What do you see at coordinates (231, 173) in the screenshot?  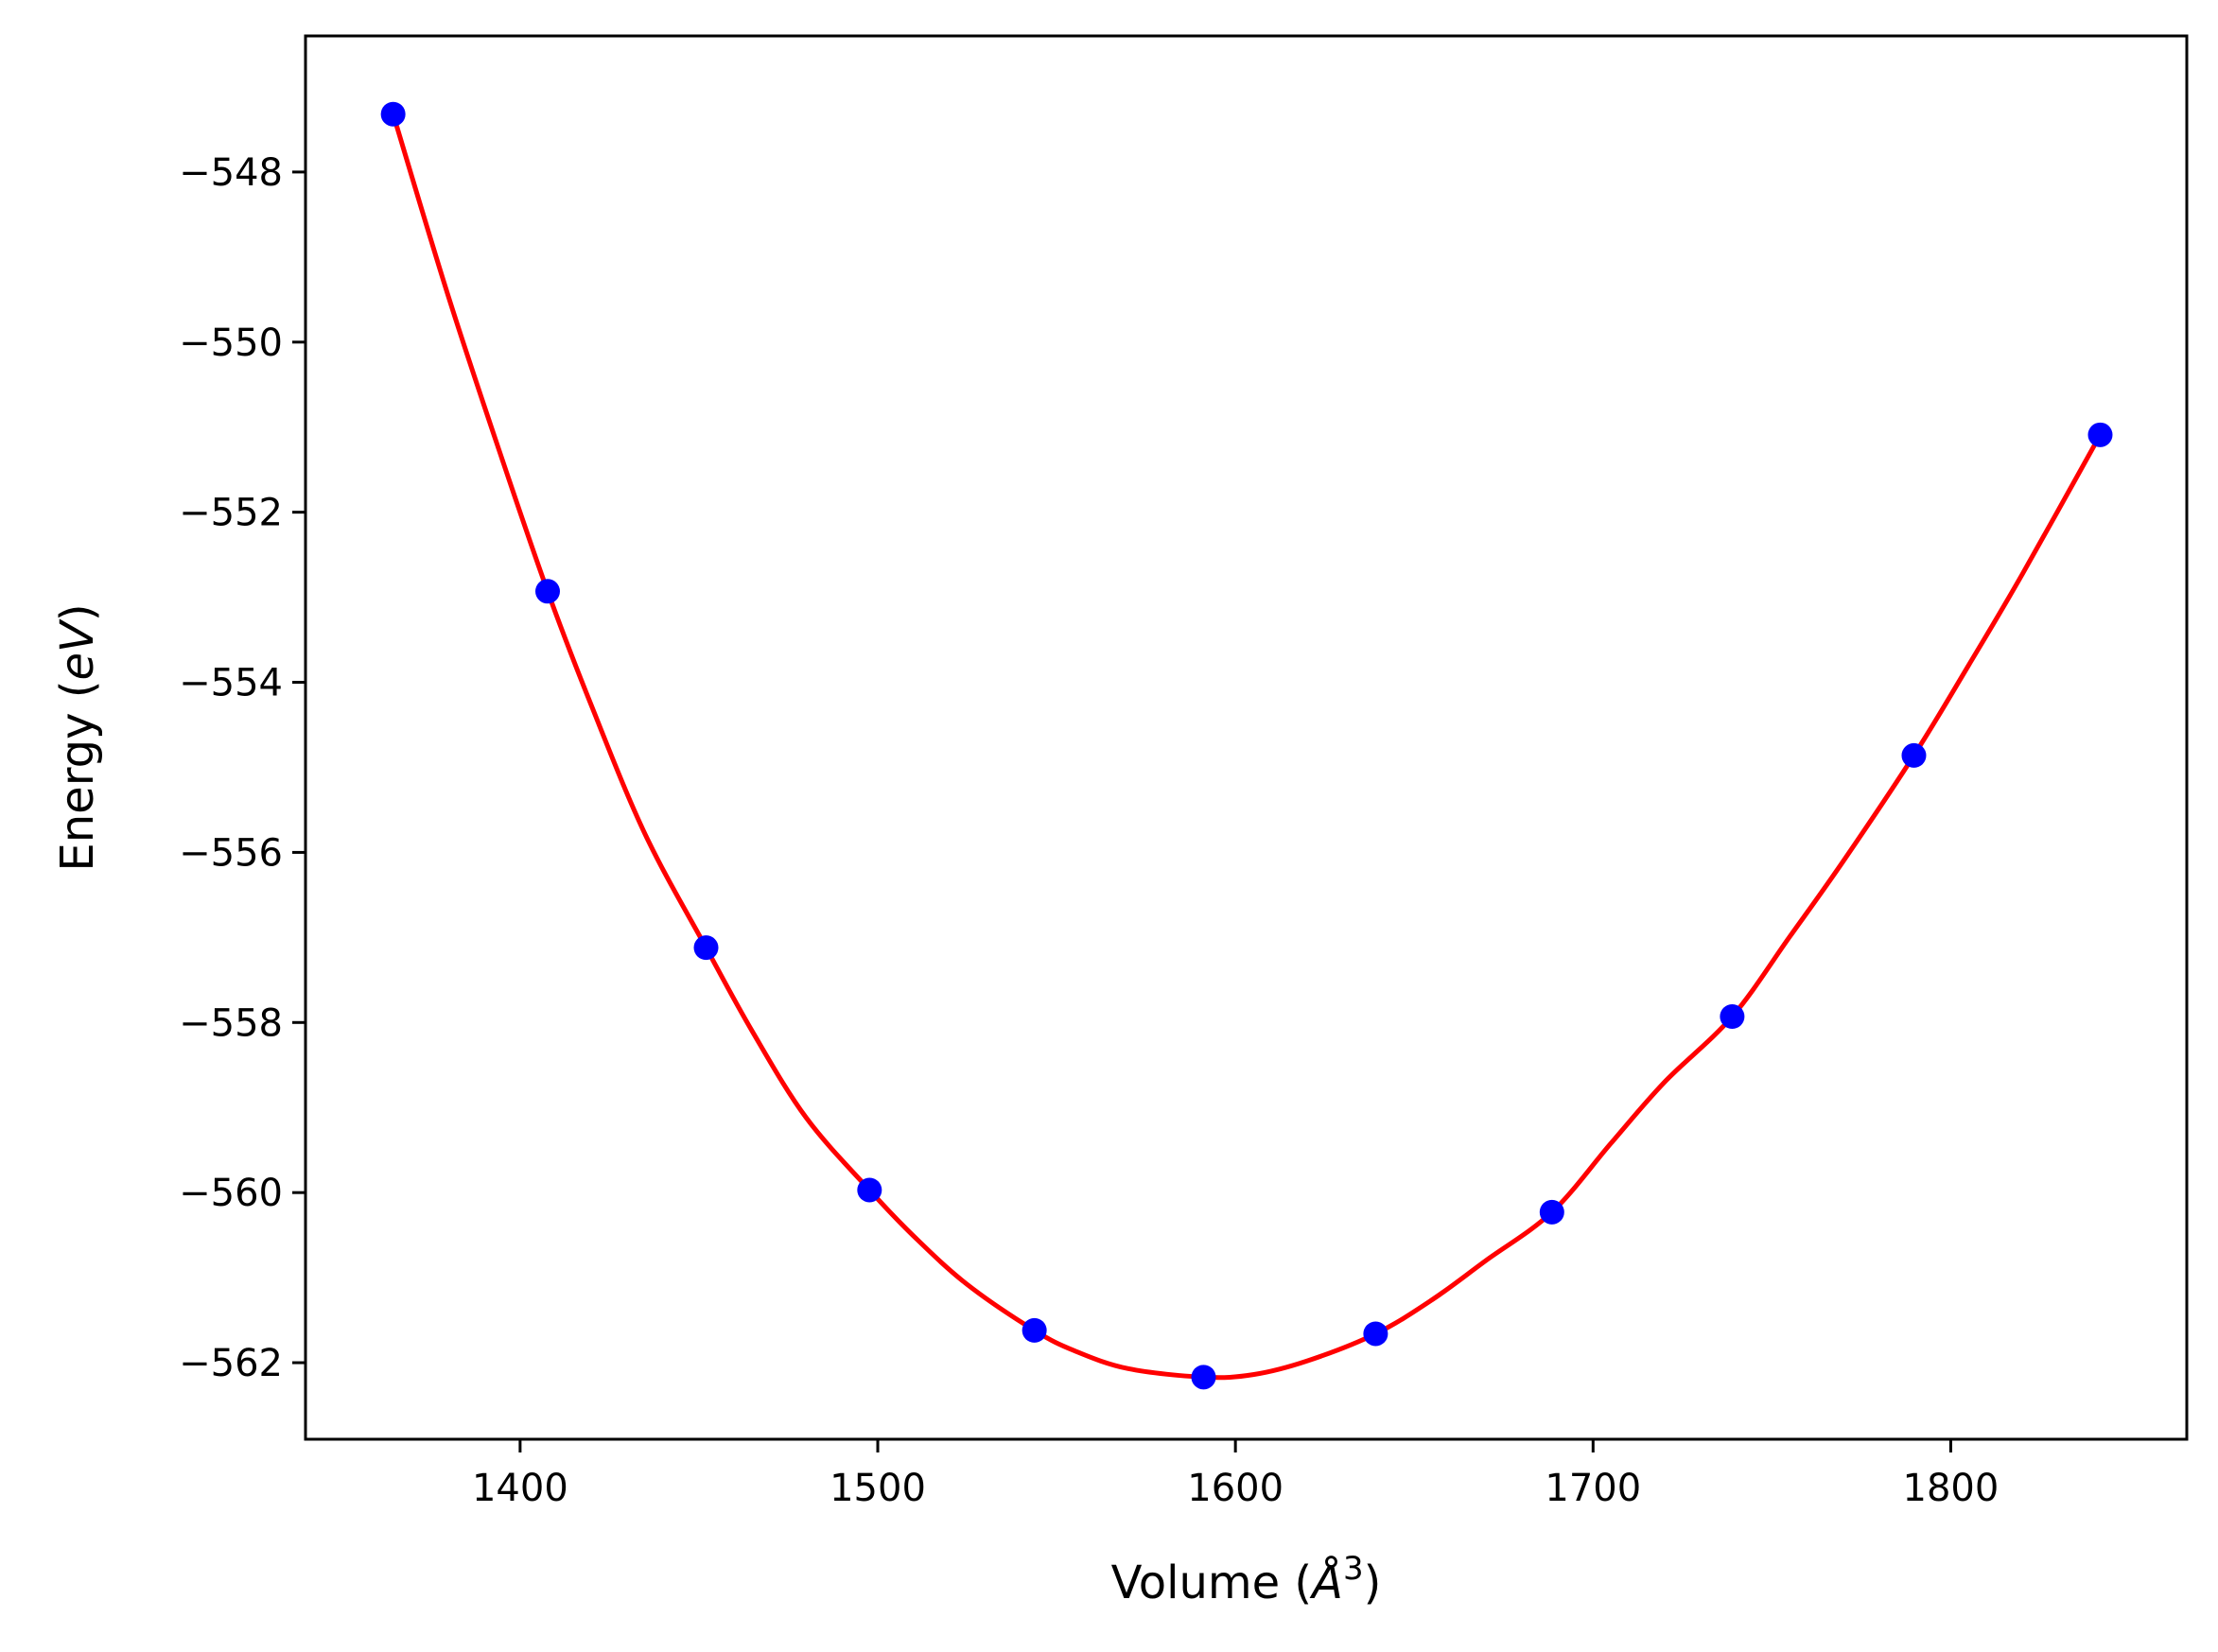 I see `y-tick-label: −548` at bounding box center [231, 173].